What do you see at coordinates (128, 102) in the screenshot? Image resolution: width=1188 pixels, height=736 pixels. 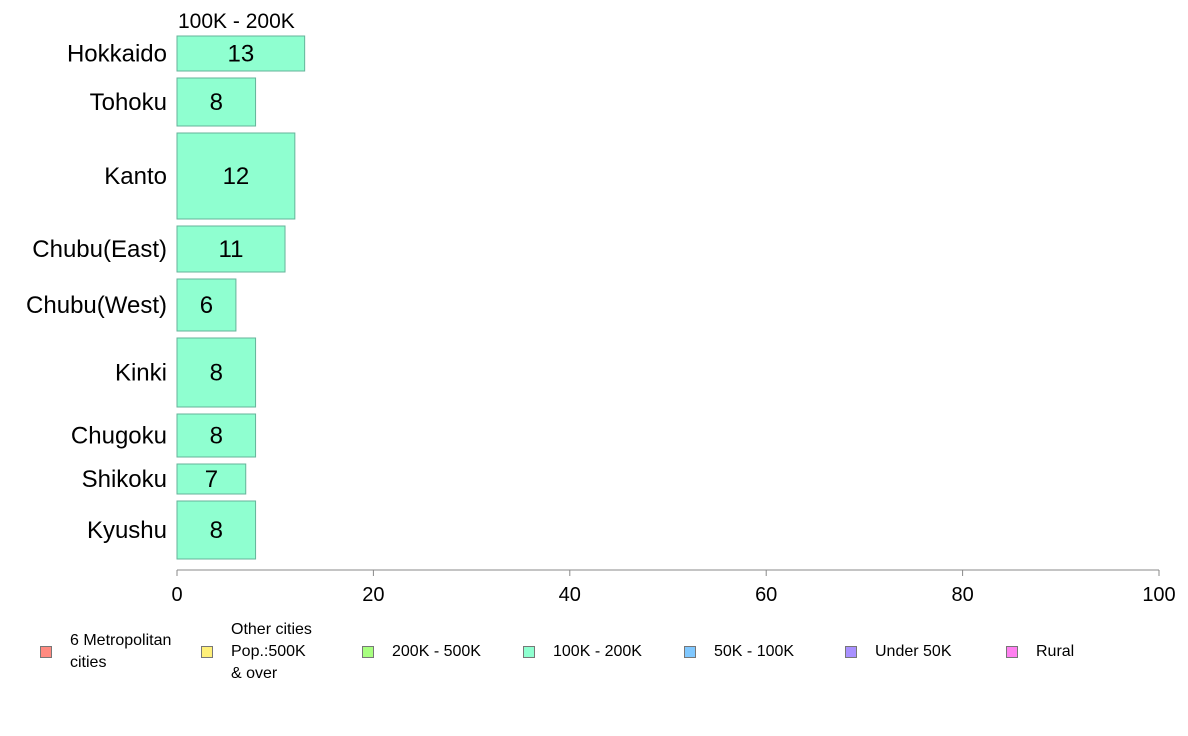 I see `category-label: Tohoku` at bounding box center [128, 102].